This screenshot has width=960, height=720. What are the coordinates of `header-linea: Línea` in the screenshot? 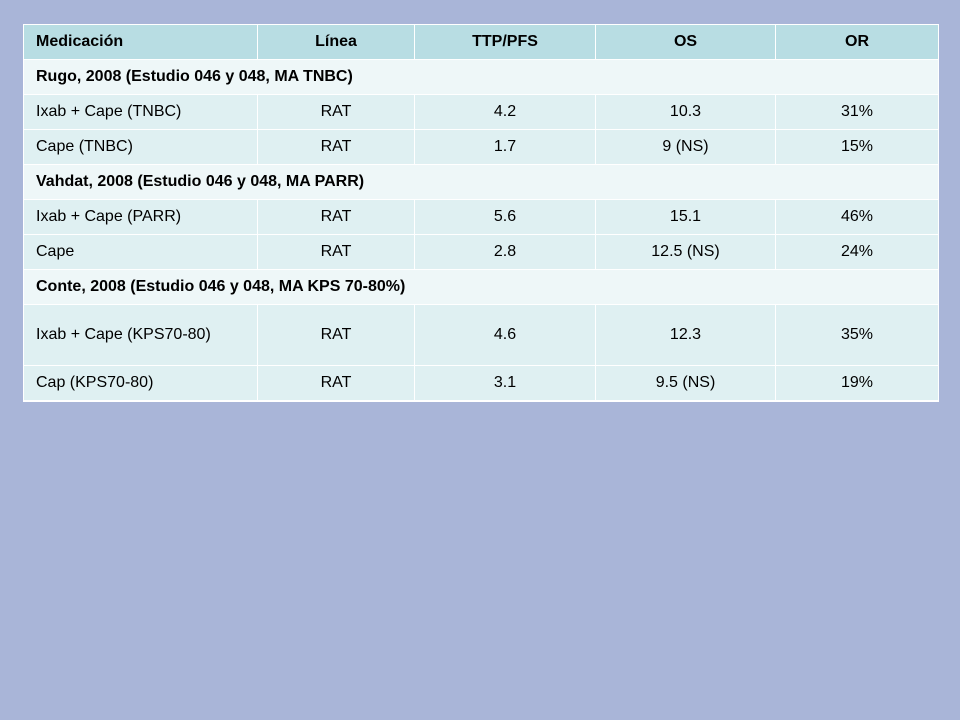 It's located at (336, 42).